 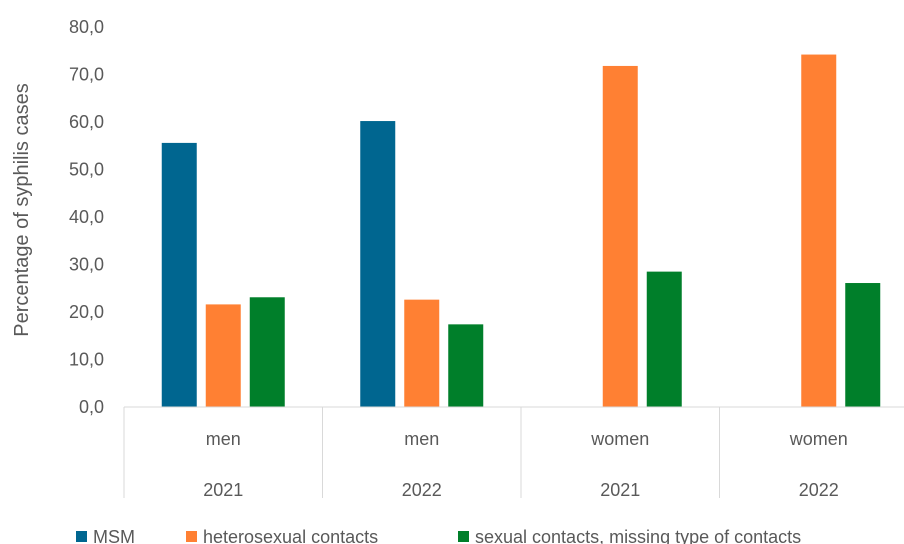 What do you see at coordinates (290, 535) in the screenshot?
I see `legend-label-heterosexual-contacts: heterosexual contacts` at bounding box center [290, 535].